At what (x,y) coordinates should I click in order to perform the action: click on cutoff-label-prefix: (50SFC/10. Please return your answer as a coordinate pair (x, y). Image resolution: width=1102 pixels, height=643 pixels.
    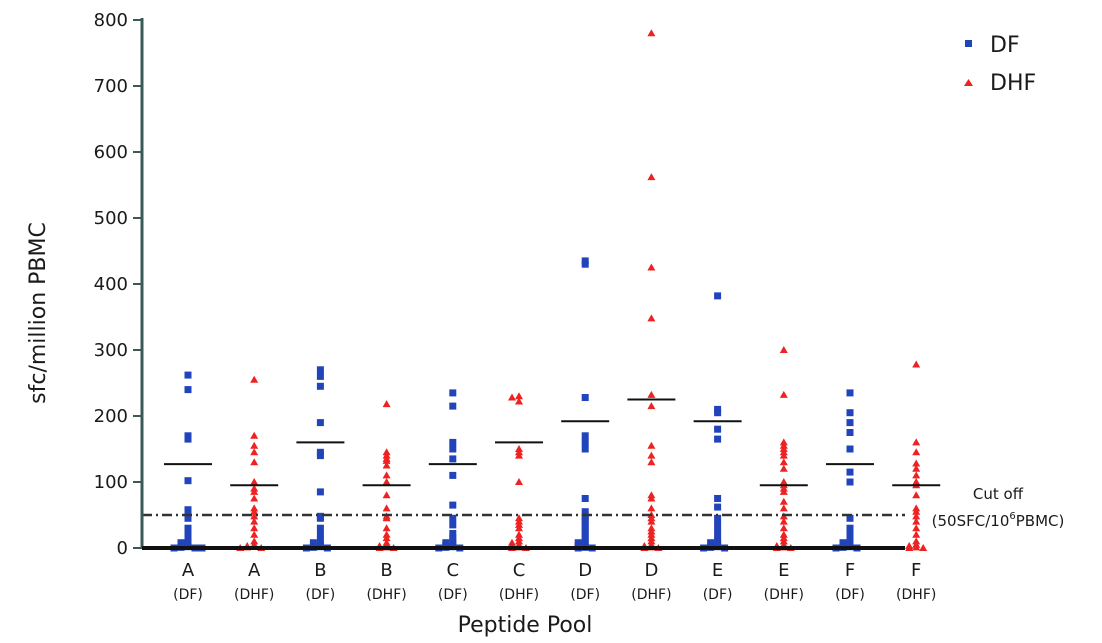
    Looking at the image, I should click on (971, 521).